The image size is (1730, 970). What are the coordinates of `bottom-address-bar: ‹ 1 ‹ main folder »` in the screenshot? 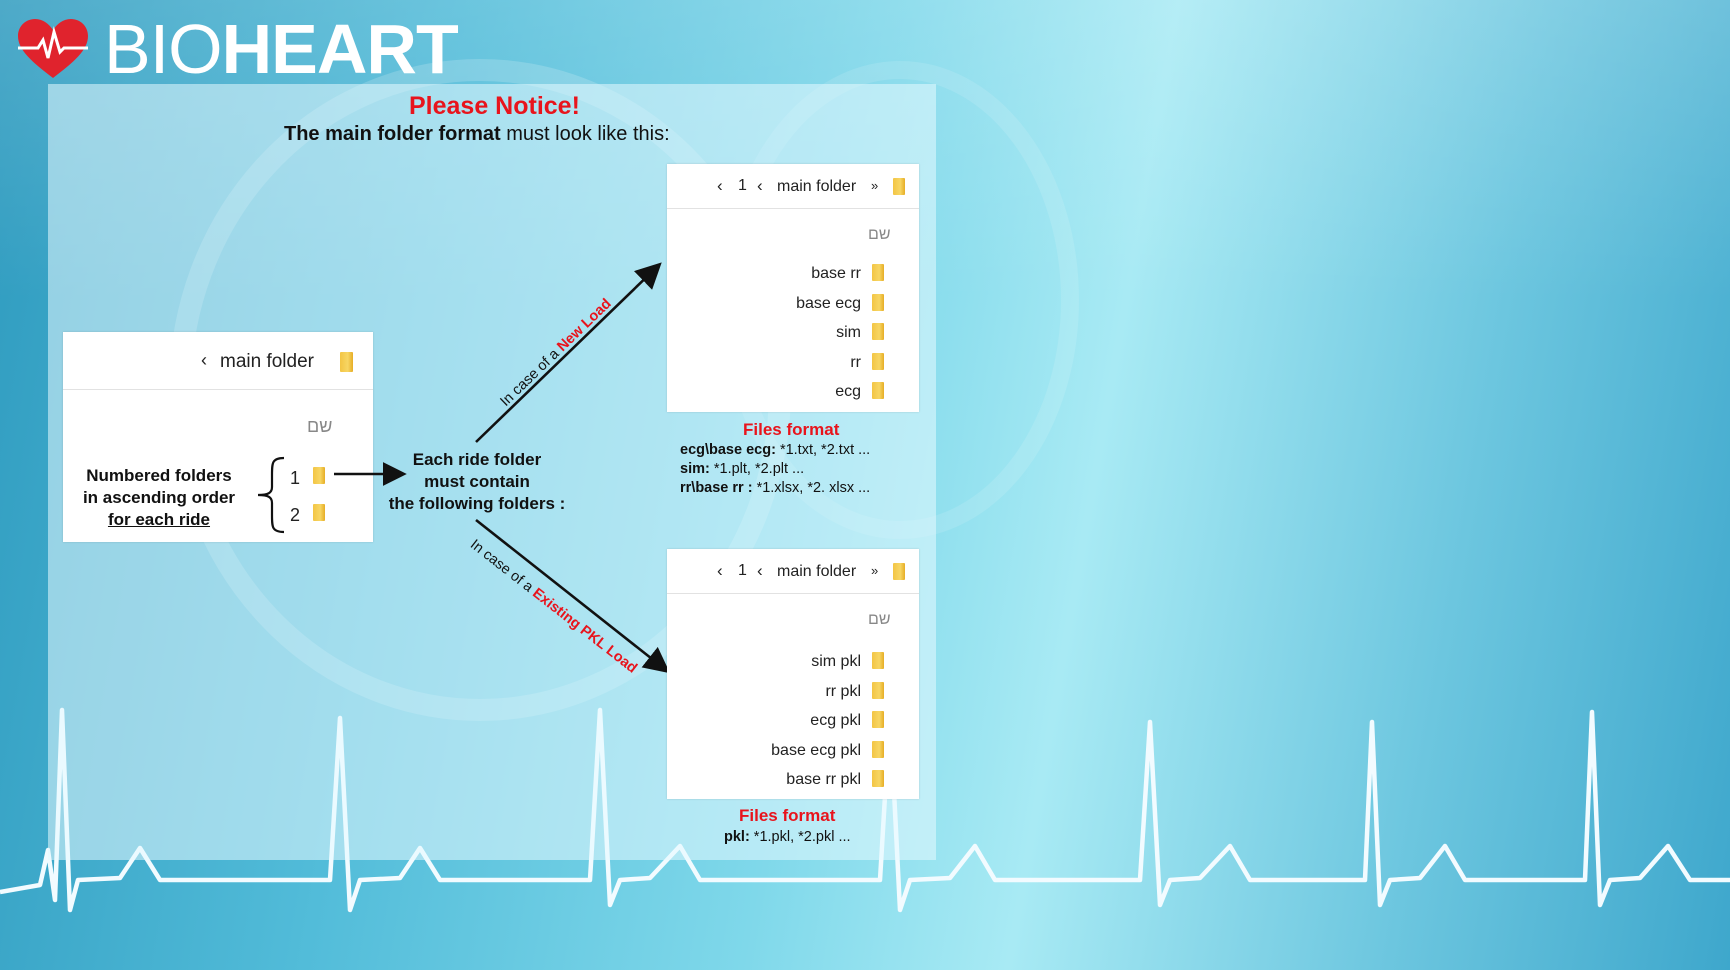 It's located at (793, 571).